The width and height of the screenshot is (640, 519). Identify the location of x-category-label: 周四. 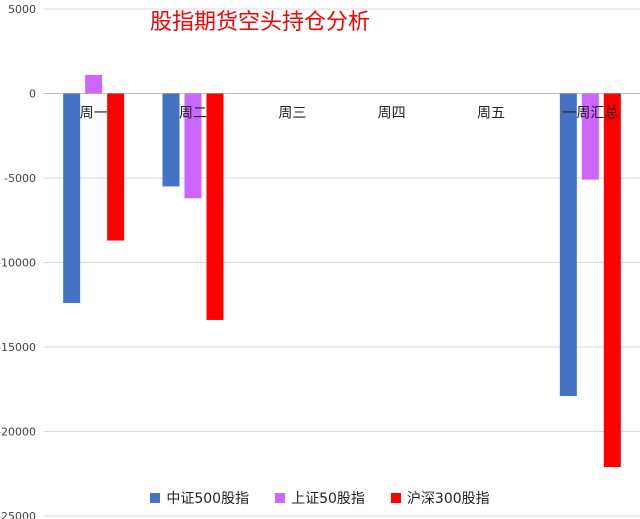
(392, 114).